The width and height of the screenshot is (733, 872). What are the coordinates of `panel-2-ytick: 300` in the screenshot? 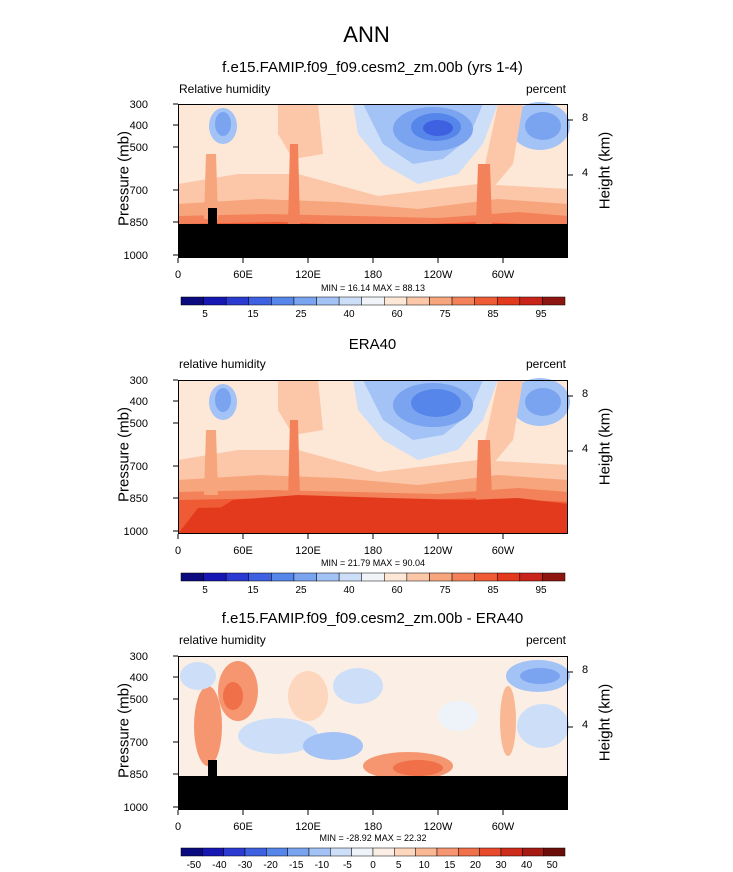 It's located at (138, 381).